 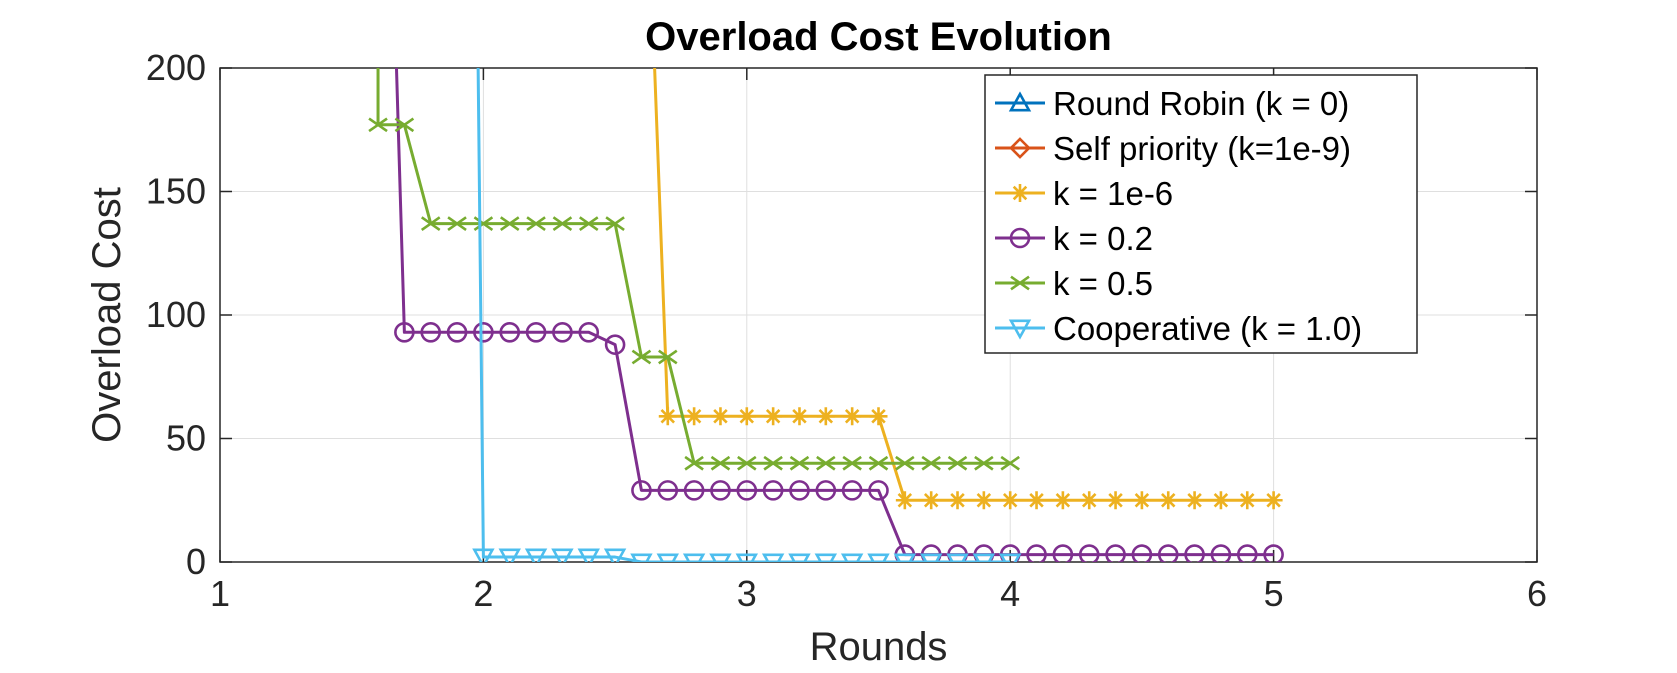 What do you see at coordinates (107, 315) in the screenshot?
I see `y-axis-label: Overload Cost` at bounding box center [107, 315].